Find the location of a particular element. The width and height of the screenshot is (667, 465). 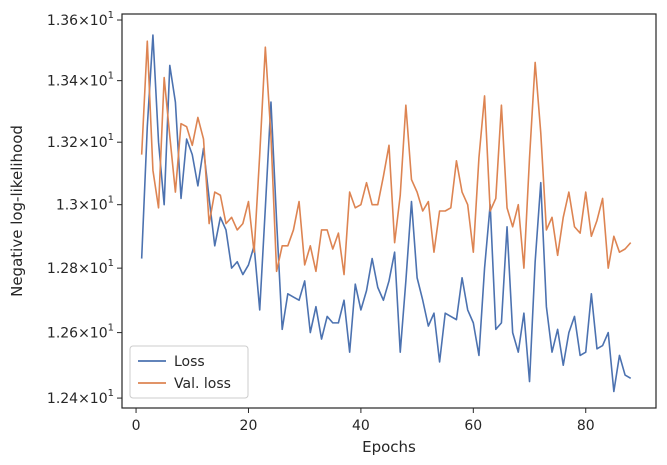

x-tick-label: 60 is located at coordinates (473, 426).